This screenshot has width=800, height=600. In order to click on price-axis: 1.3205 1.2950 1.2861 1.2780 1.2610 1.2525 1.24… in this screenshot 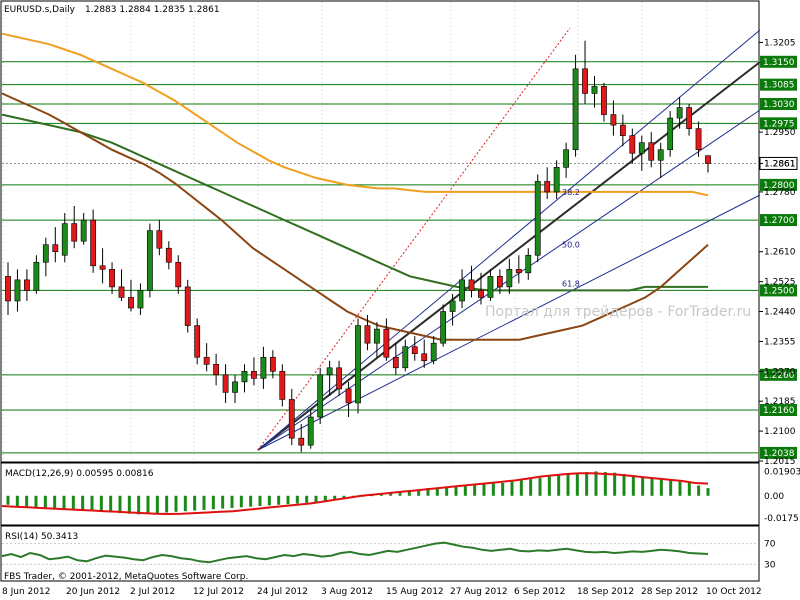, I will do `click(777, 252)`.